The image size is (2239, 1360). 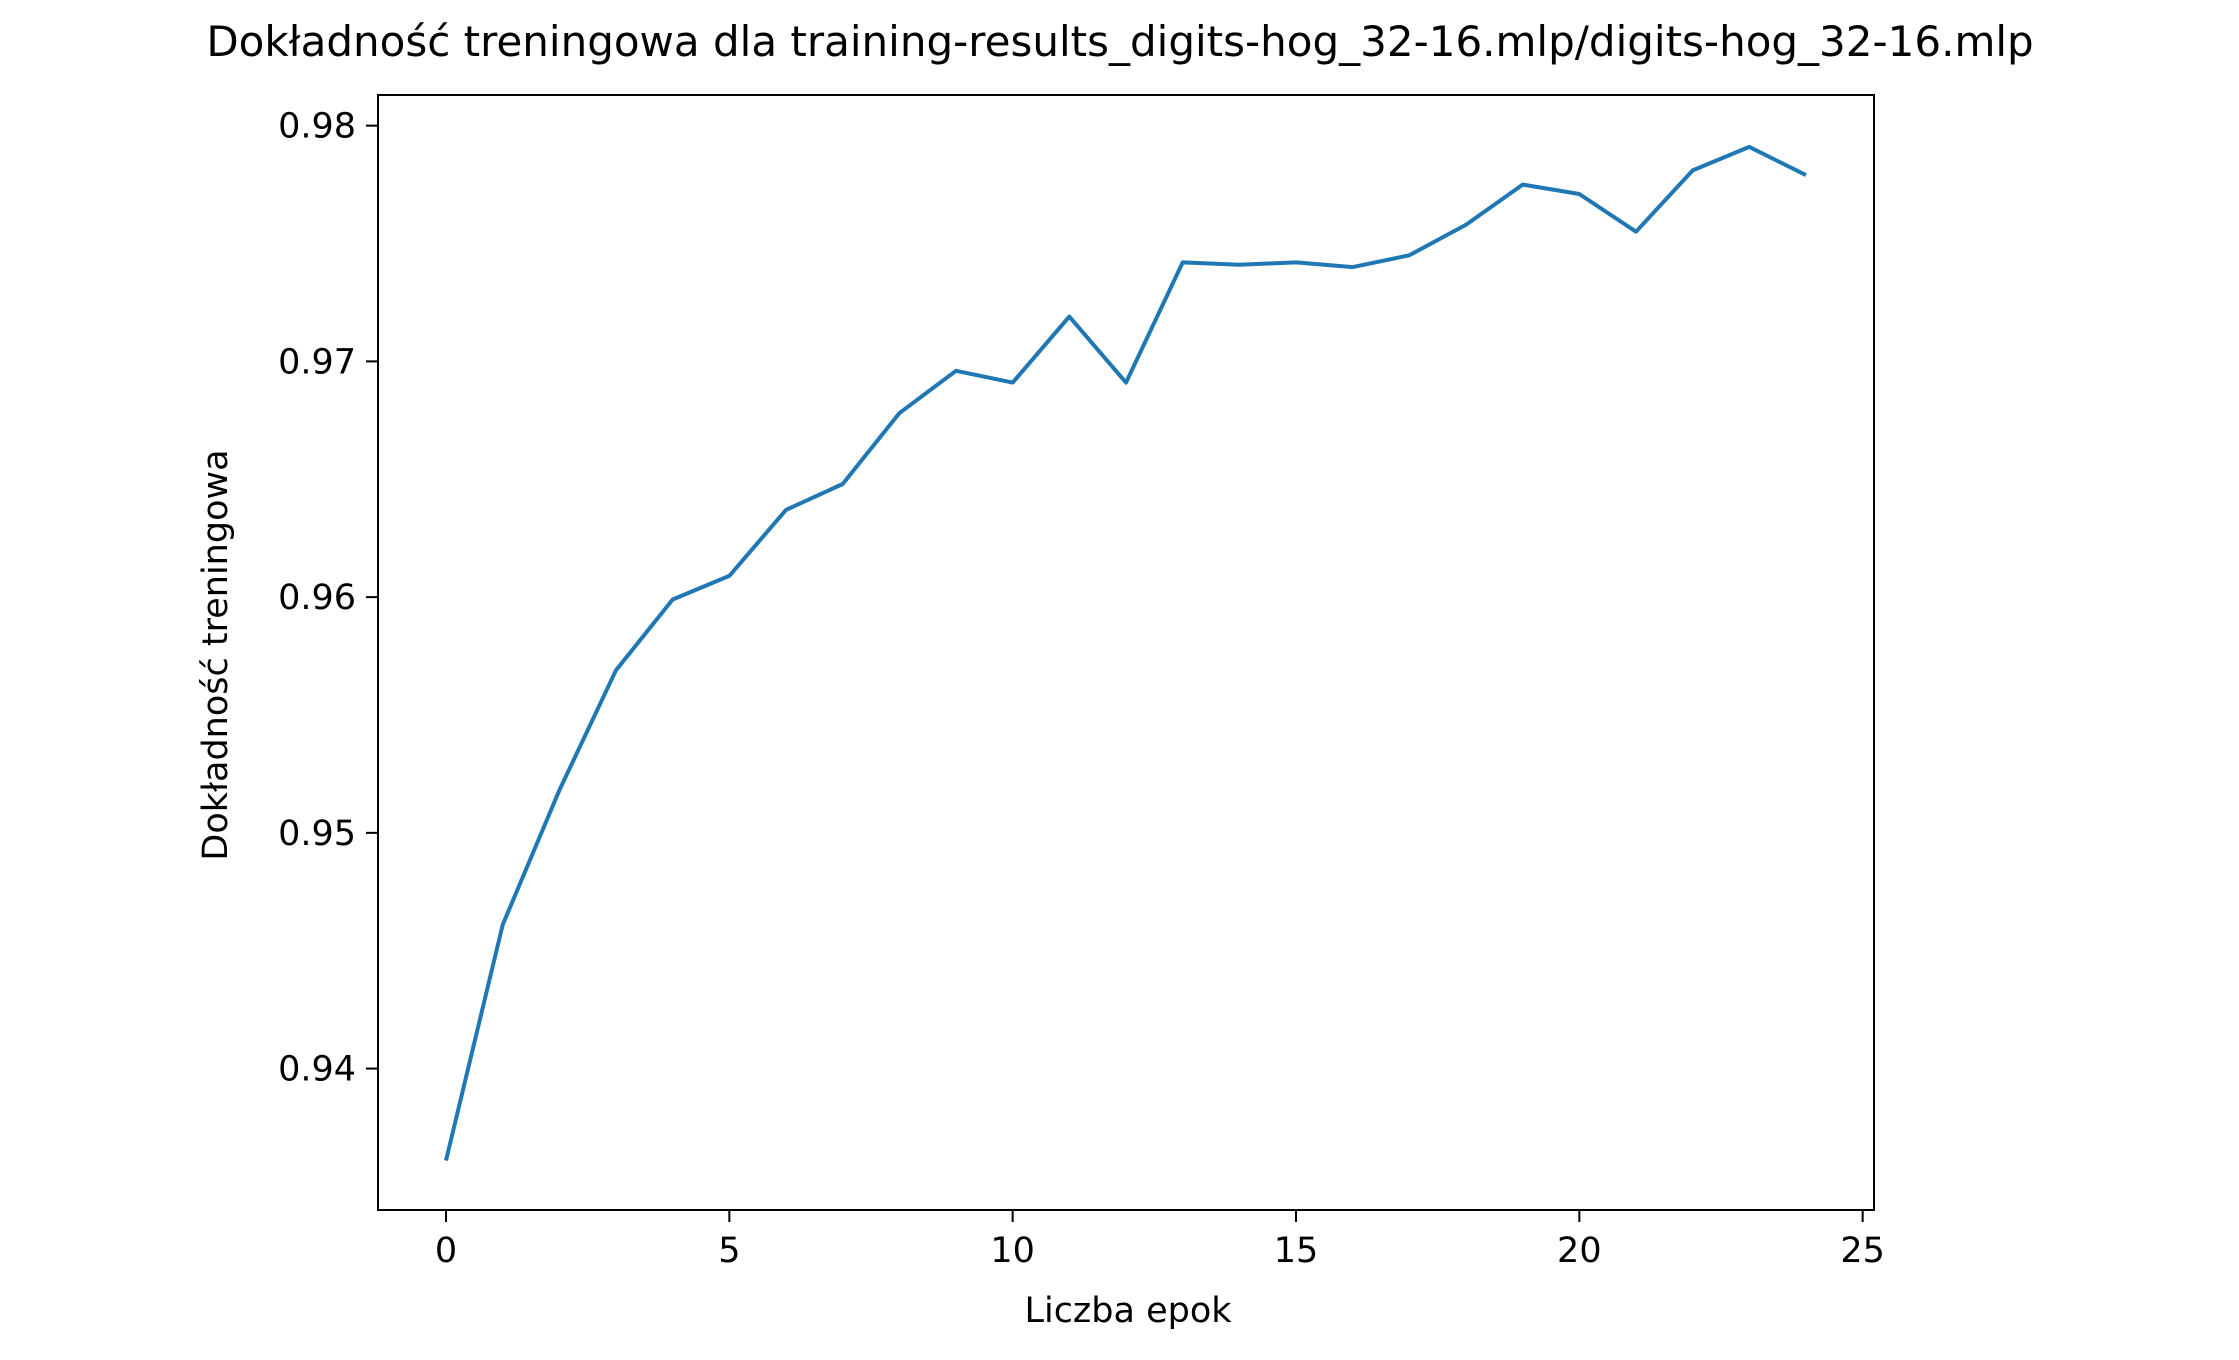 I want to click on x-tick-label: 5, so click(x=729, y=1251).